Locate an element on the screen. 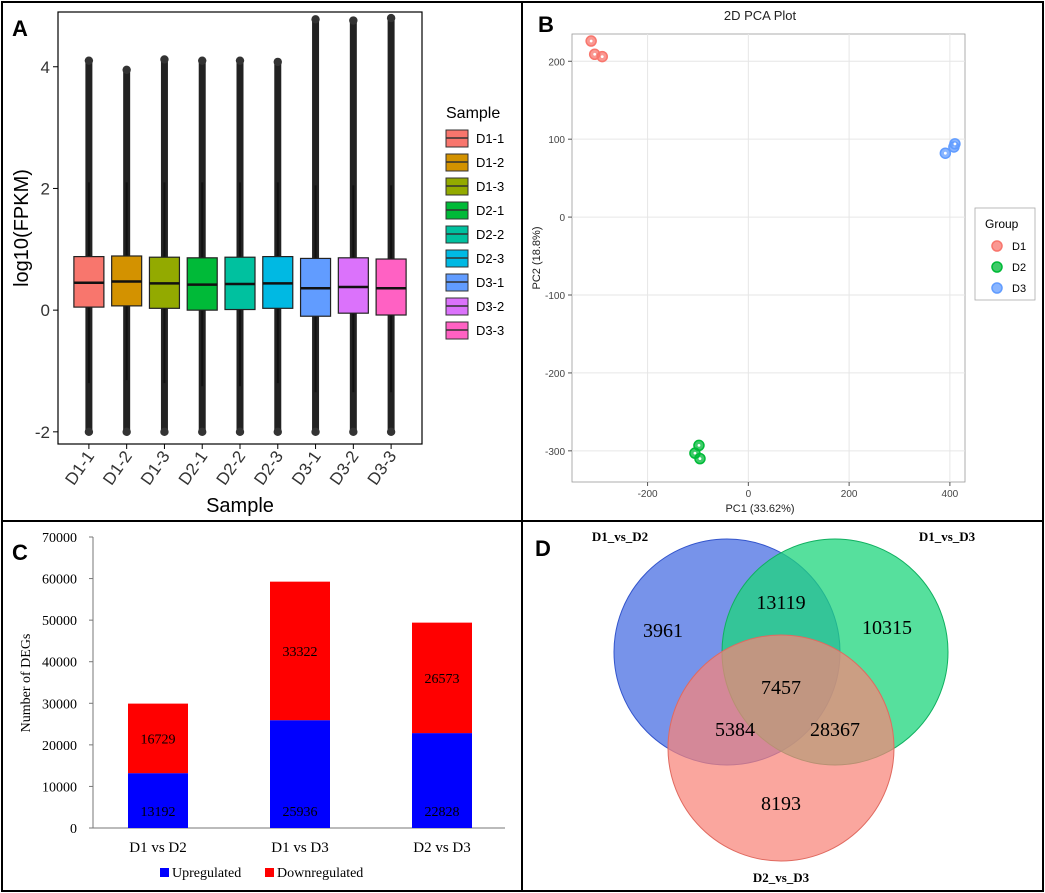 This screenshot has width=1045, height=893. pca-legend-label: D3 is located at coordinates (1019, 289).